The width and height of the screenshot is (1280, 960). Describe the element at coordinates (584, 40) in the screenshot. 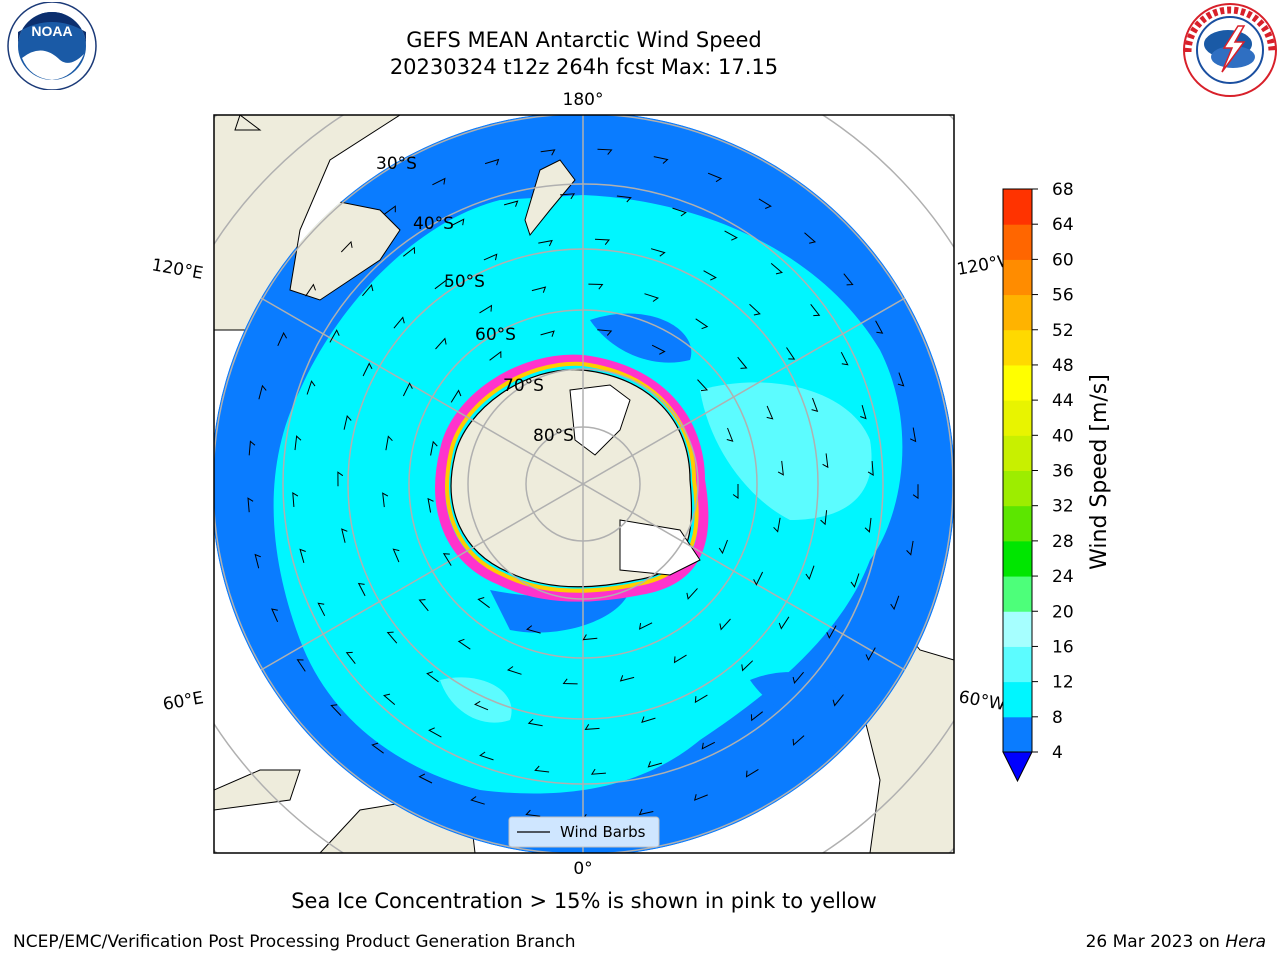

I see `chart-title: GEFS MEAN Antarctic Wind Speed` at that location.